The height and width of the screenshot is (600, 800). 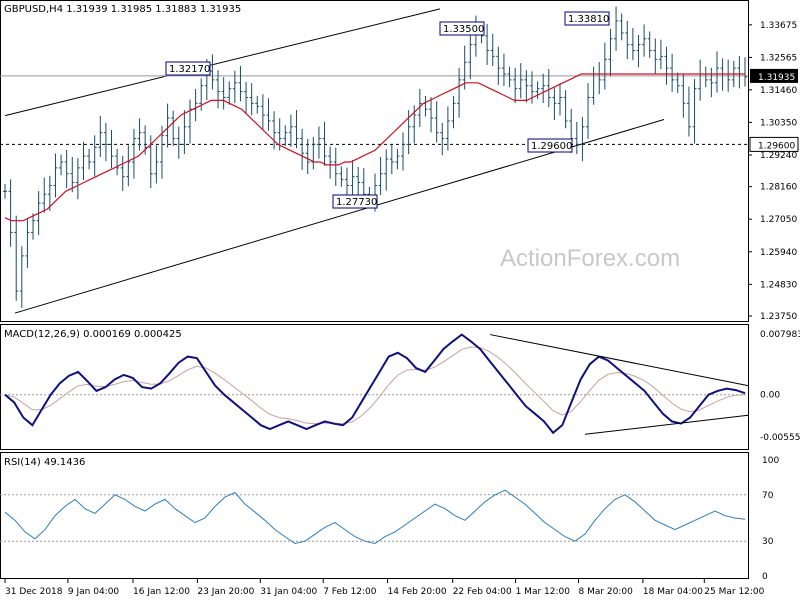 I want to click on x-tick-label: 31 Jan 04:00, so click(x=288, y=592).